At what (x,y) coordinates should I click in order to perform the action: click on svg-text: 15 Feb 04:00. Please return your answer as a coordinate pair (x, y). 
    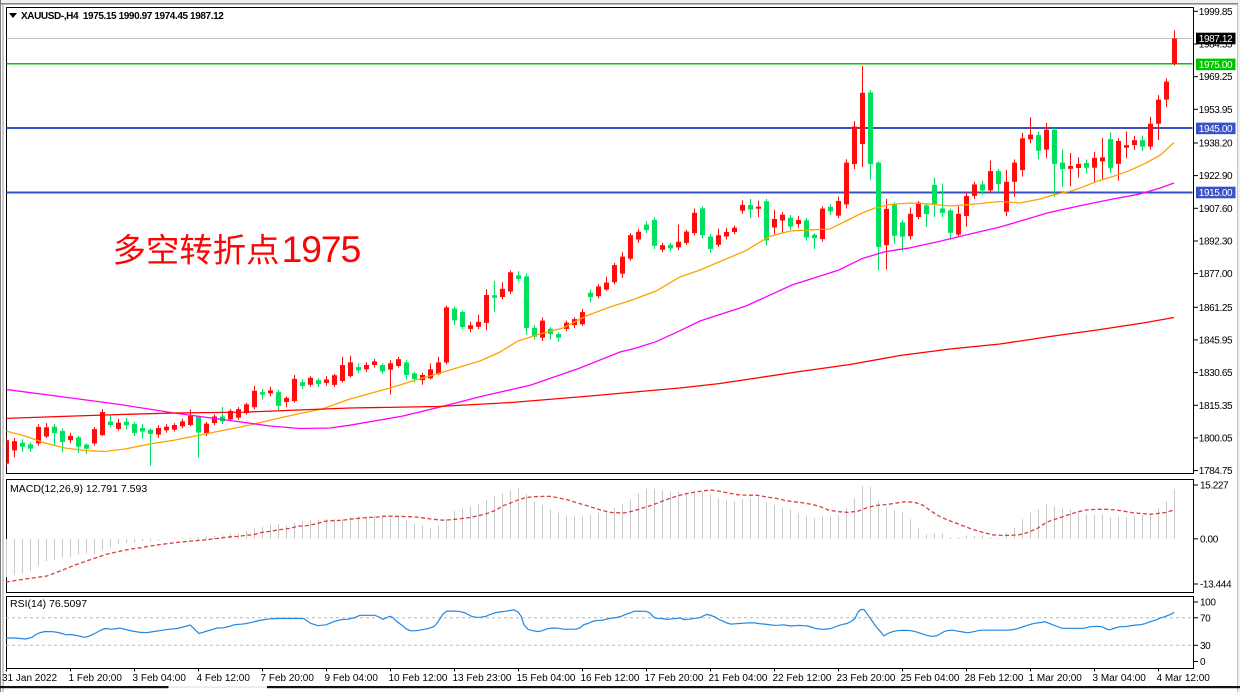
    Looking at the image, I should click on (546, 678).